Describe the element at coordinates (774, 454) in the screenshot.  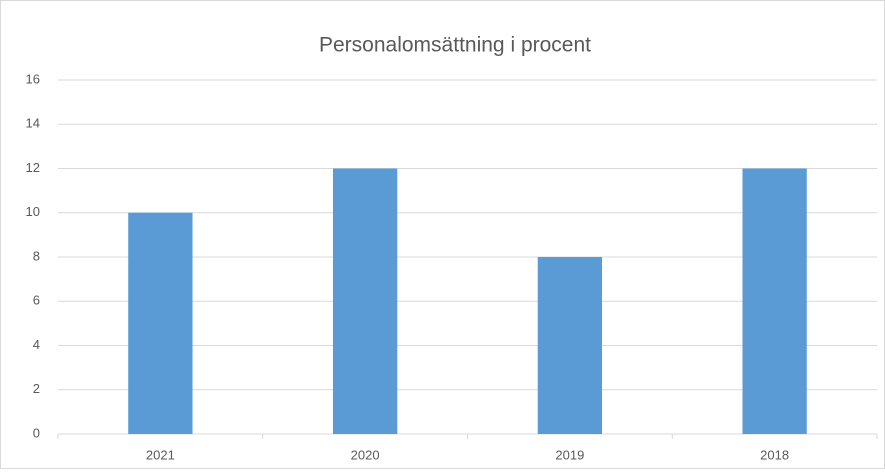
I see `x-tick-label: 2018` at that location.